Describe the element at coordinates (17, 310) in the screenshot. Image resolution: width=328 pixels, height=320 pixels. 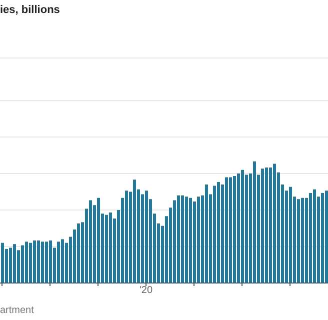
I see `text: artment` at that location.